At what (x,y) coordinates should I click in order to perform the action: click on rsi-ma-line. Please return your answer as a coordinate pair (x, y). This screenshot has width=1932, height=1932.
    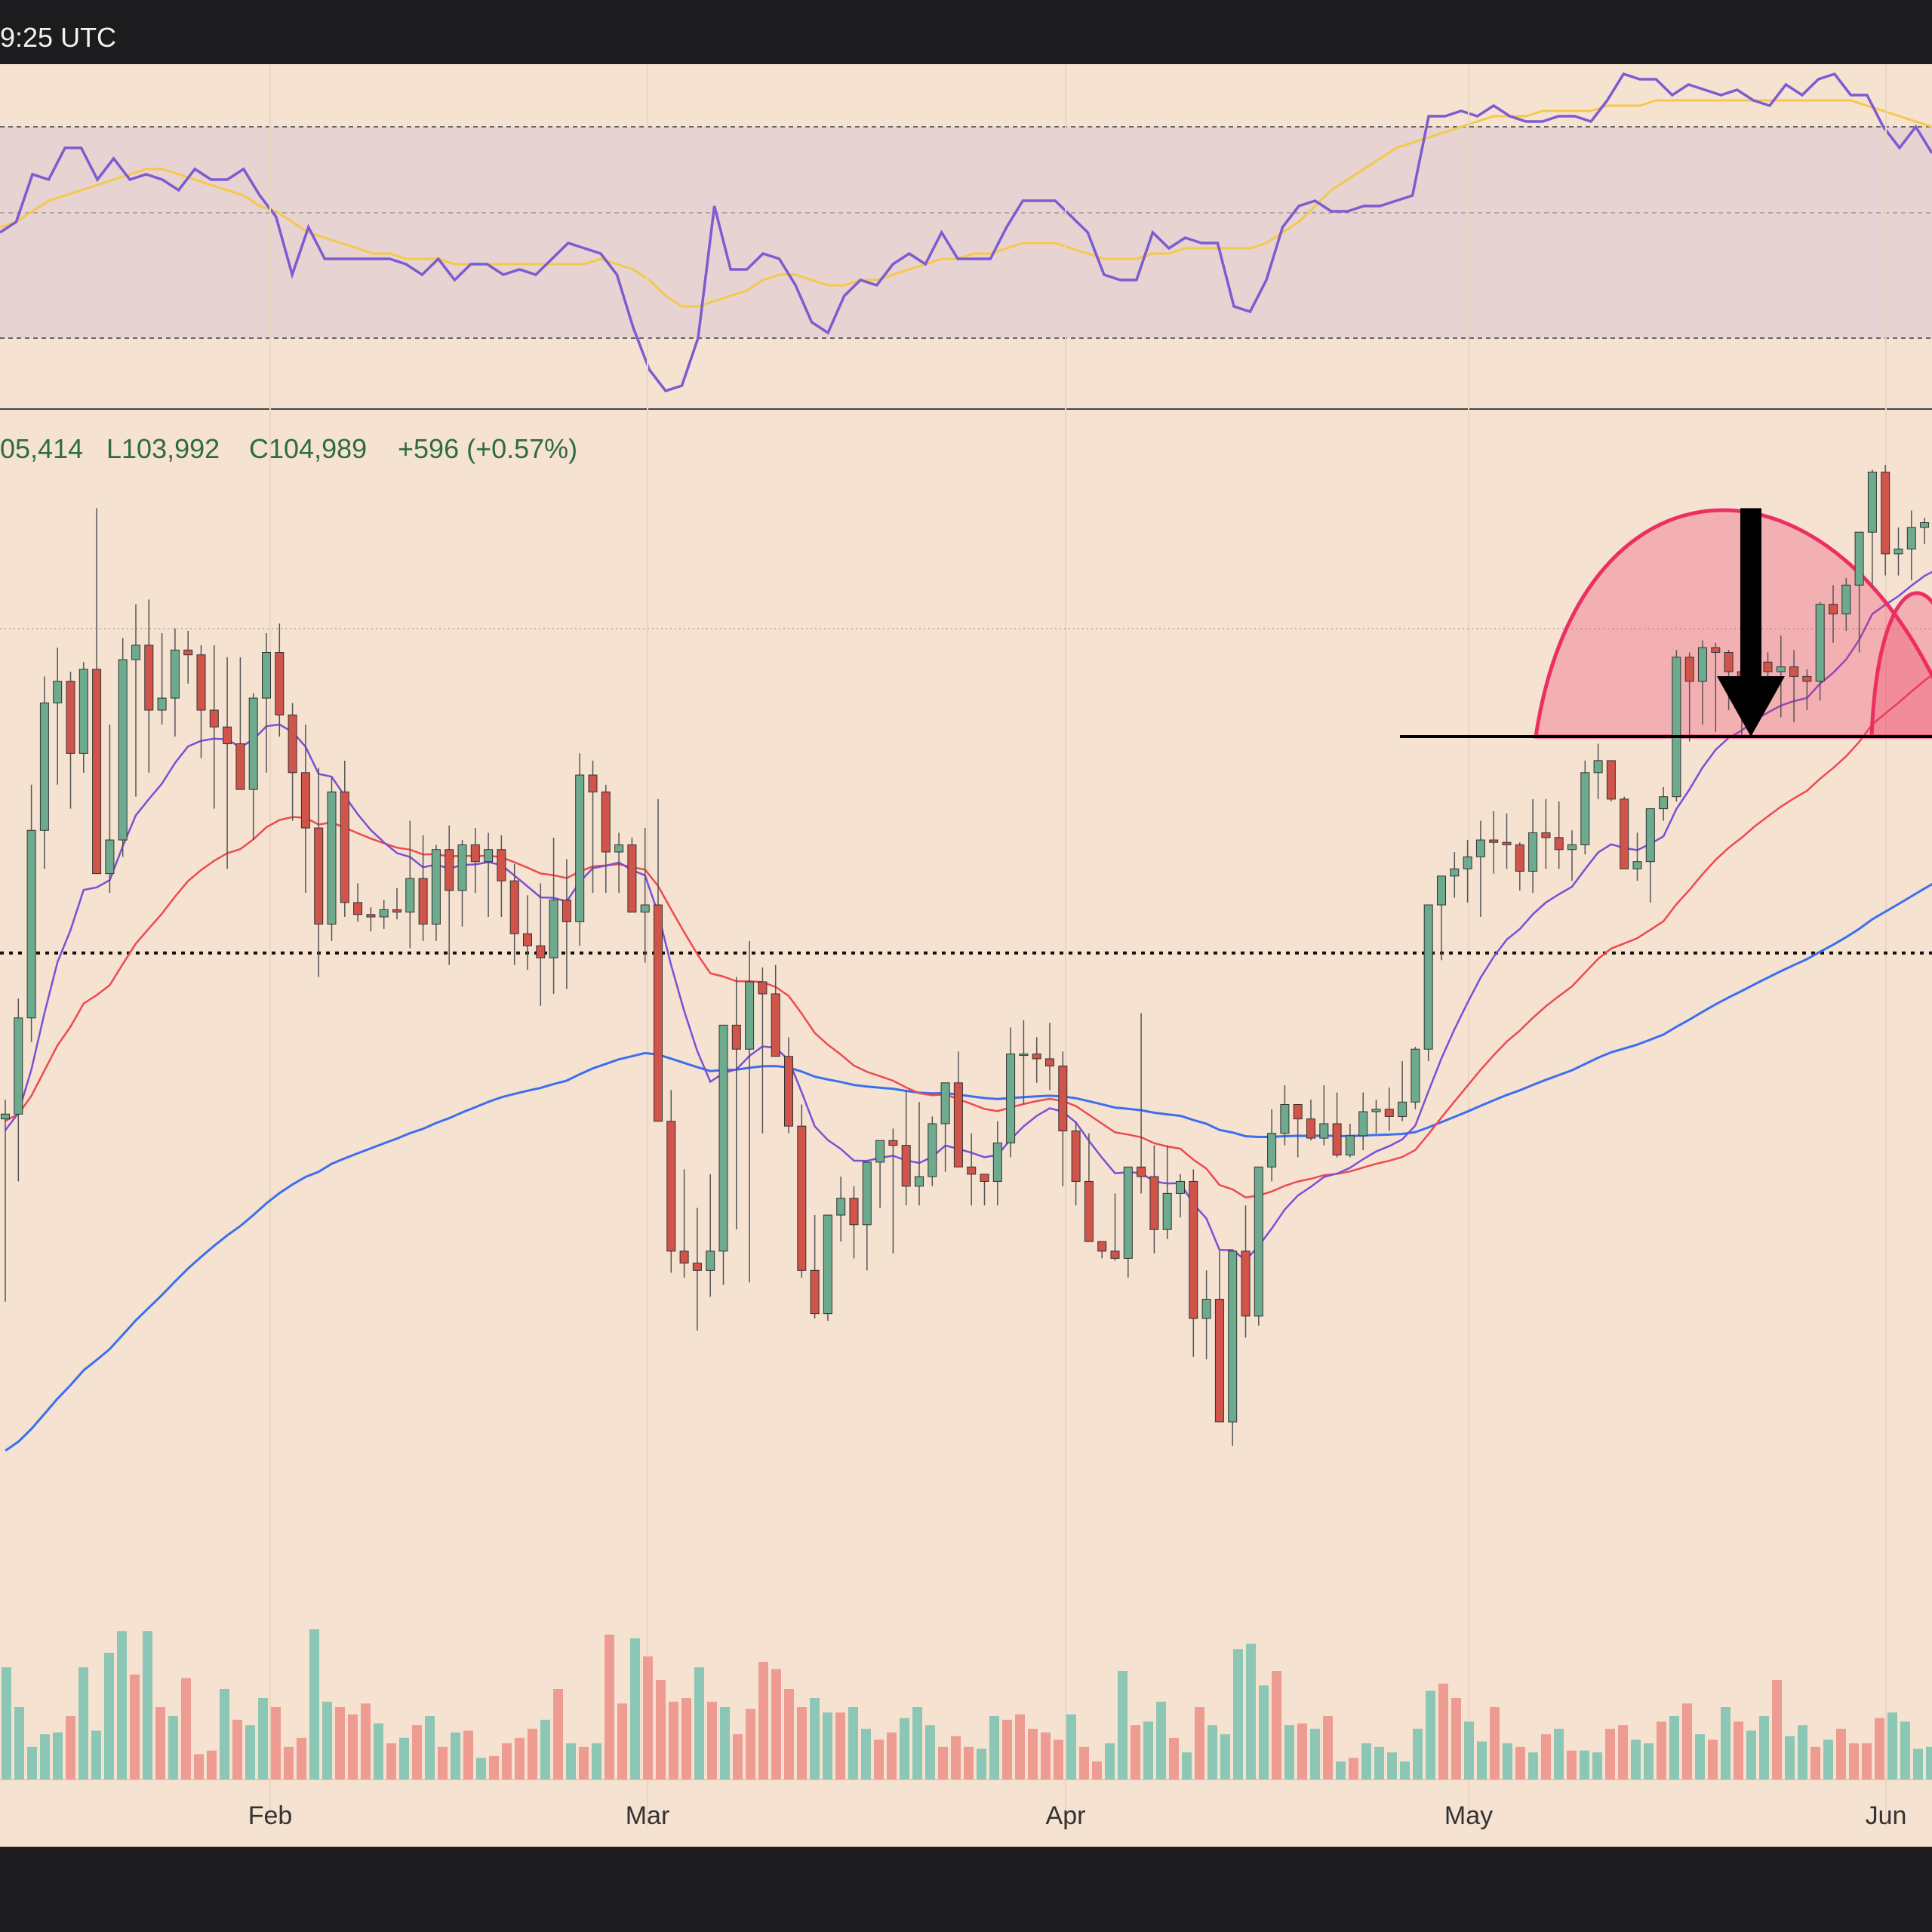
    Looking at the image, I should click on (966, 203).